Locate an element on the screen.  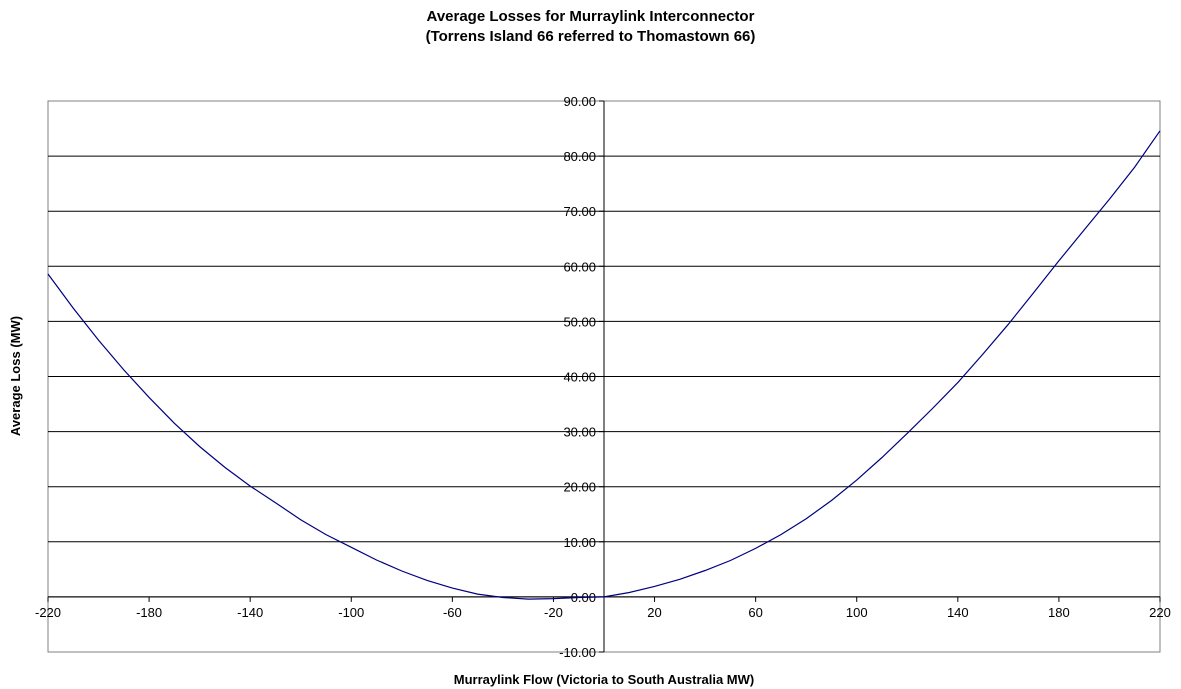
x-tick-label: 180 is located at coordinates (1059, 612).